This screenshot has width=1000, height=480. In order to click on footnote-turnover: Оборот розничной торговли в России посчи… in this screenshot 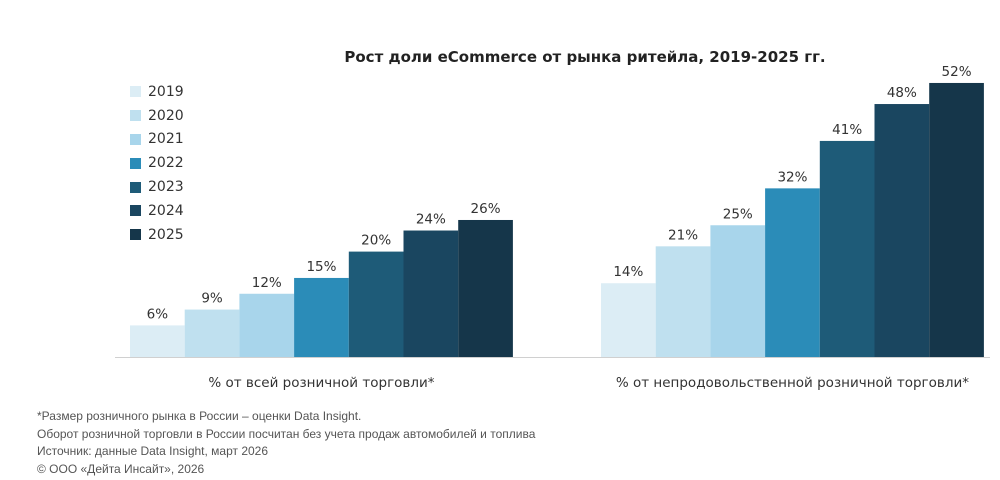, I will do `click(286, 433)`.